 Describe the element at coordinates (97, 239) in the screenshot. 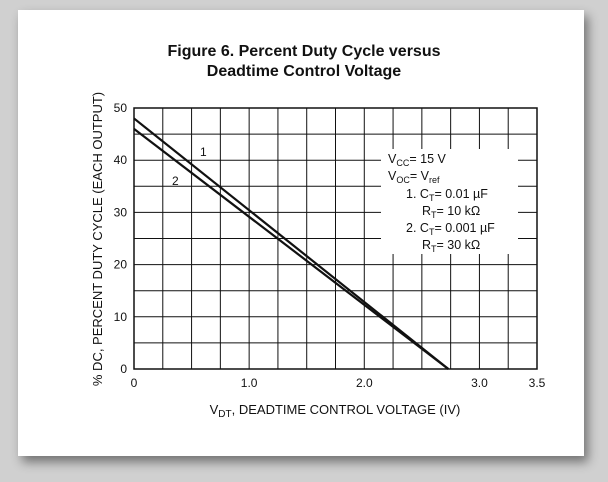

I see `y-axis-label: % DC, PERCENT DUTY CYCLE (EACH OUTPUT)` at that location.